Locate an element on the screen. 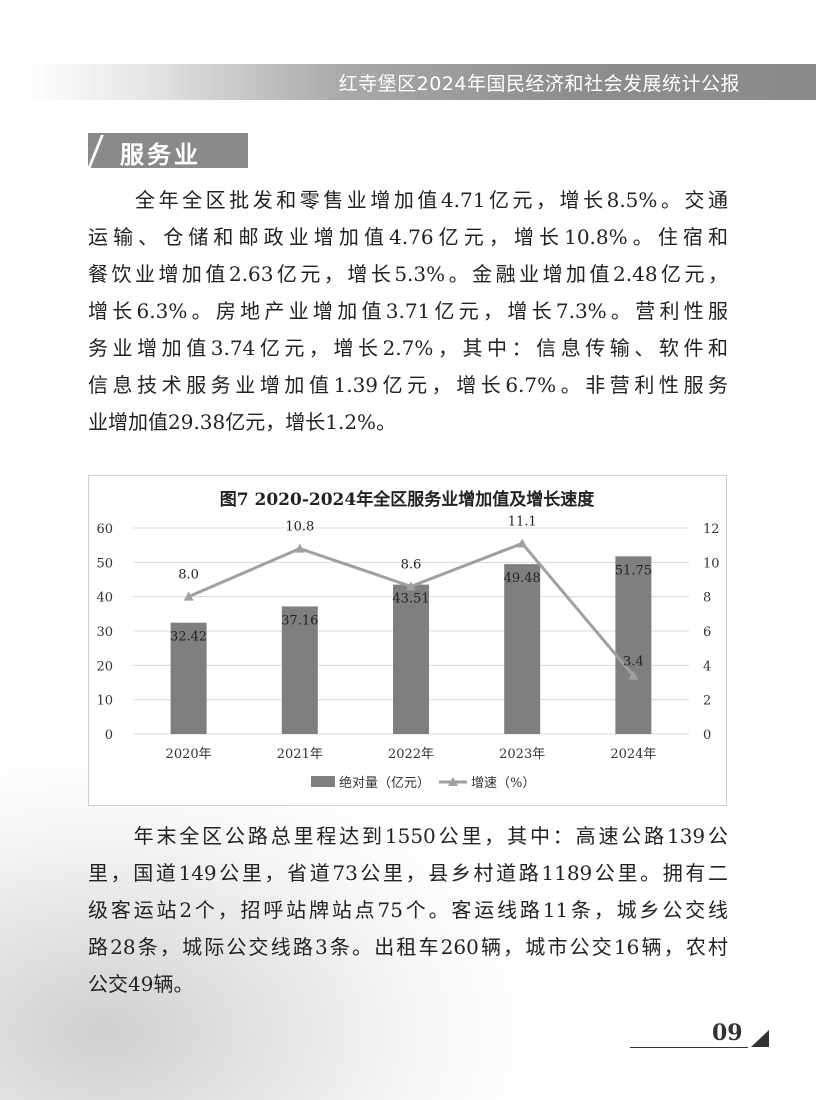 This screenshot has height=1100, width=816. bar-data-label: 37.16 is located at coordinates (299, 620).